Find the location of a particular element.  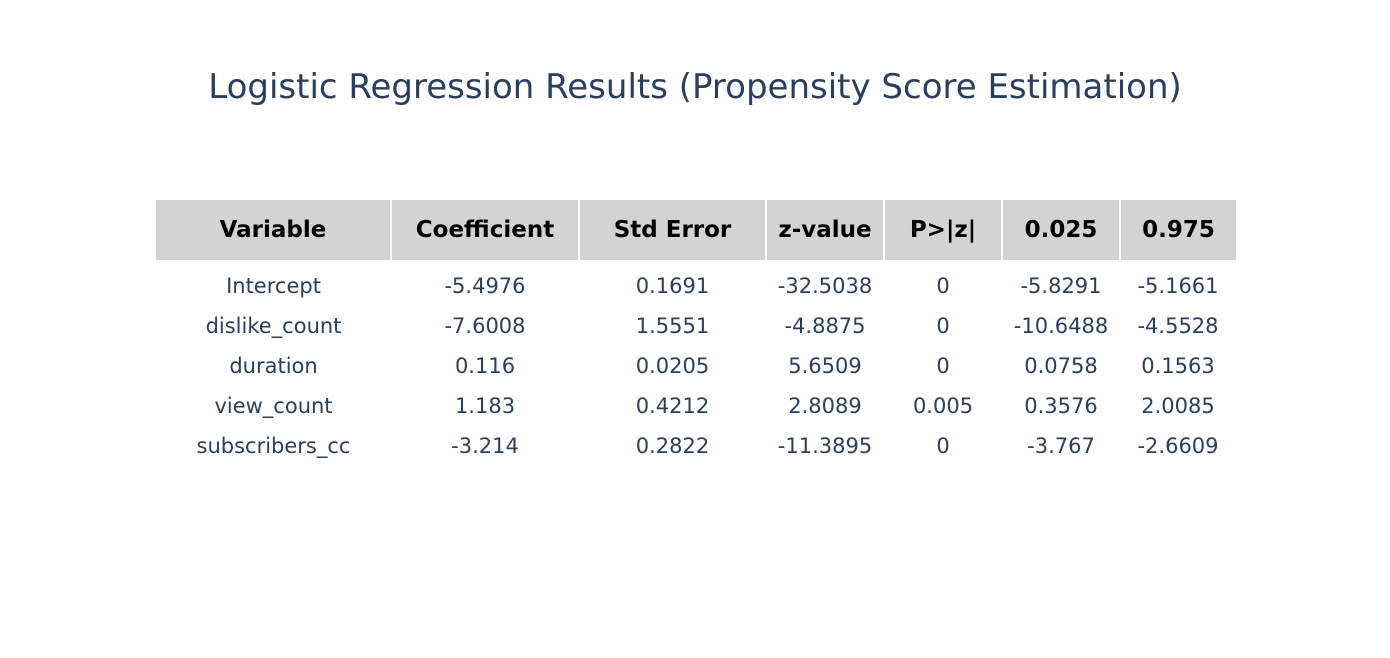

cell-z-value: -32.5038 is located at coordinates (825, 286).